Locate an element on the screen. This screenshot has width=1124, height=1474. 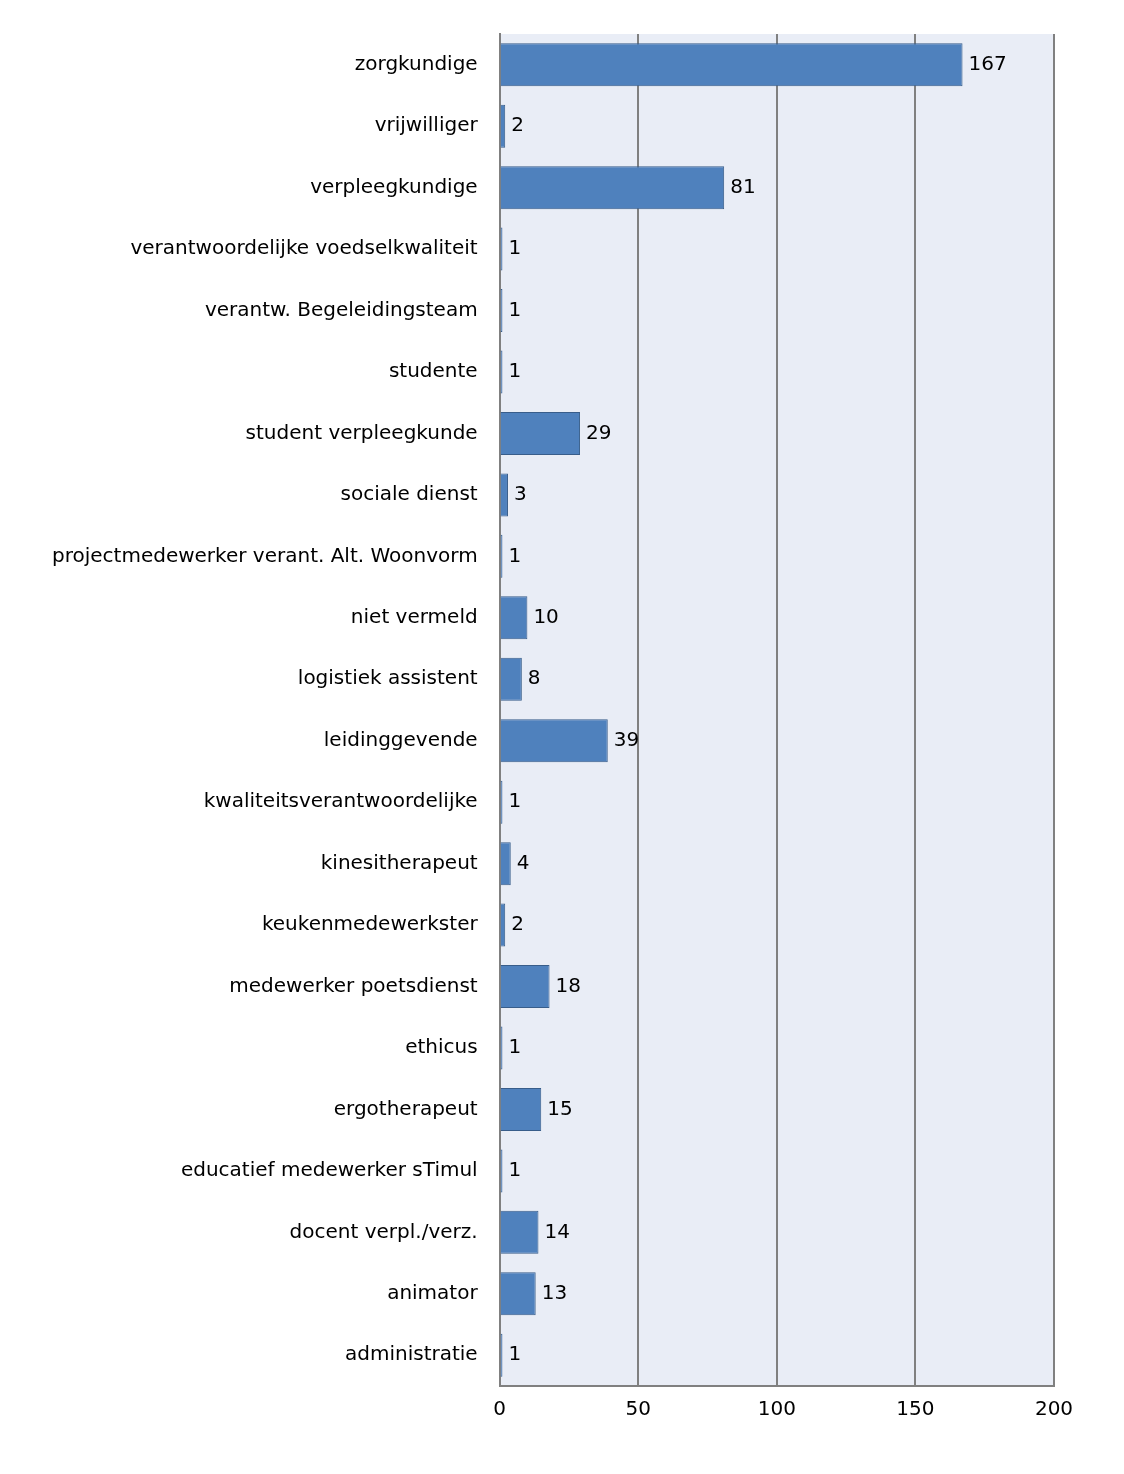
y-tick-label: niet vermeld is located at coordinates (414, 616).